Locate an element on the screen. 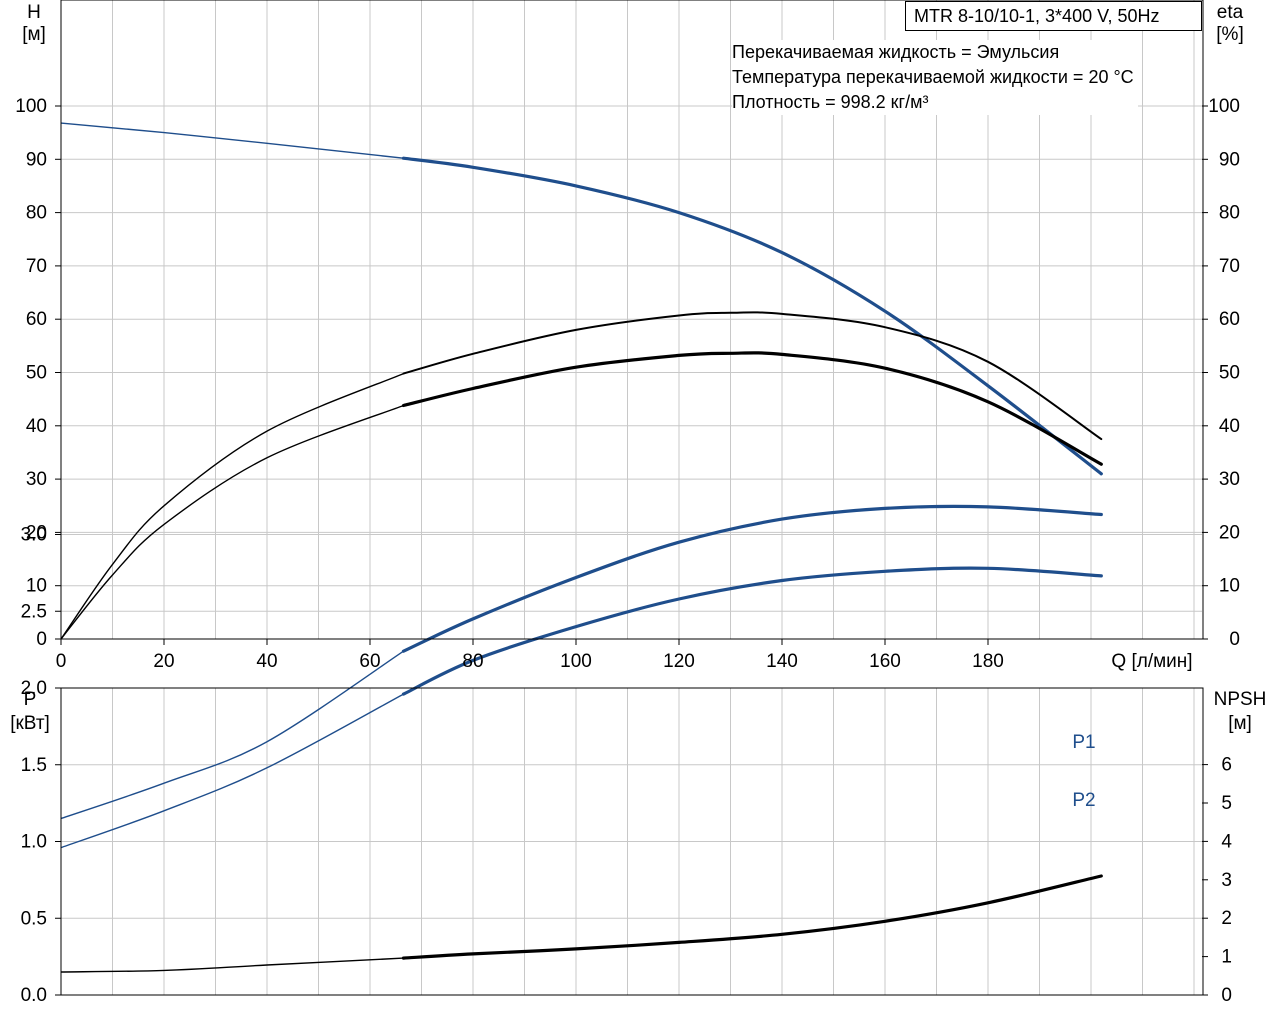  h-curve-thin is located at coordinates (232, 140).